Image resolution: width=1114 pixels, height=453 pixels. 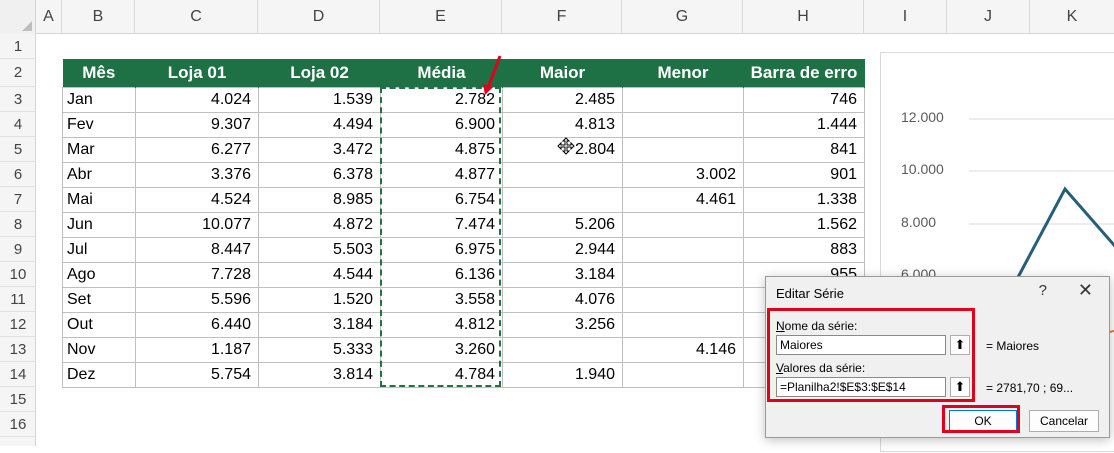 I want to click on table-cell: 1.520, so click(x=319, y=299).